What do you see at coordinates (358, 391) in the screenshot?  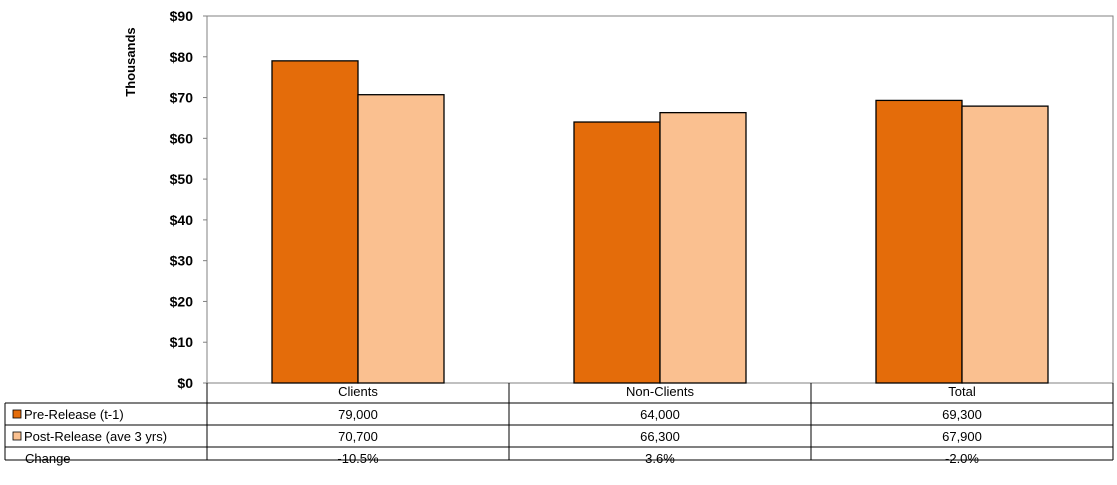 I see `category-label: Clients` at bounding box center [358, 391].